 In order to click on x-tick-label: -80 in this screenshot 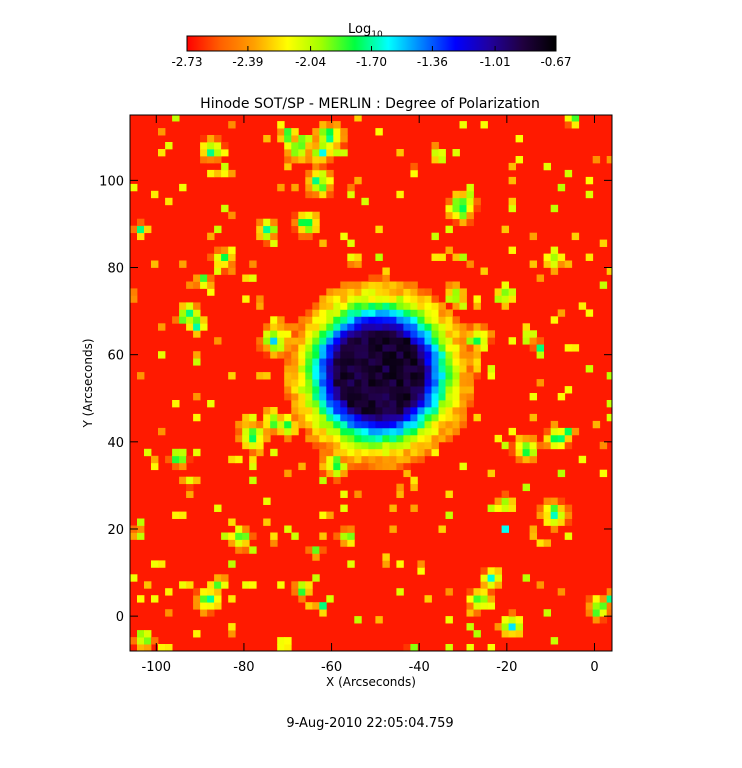, I will do `click(243, 667)`.